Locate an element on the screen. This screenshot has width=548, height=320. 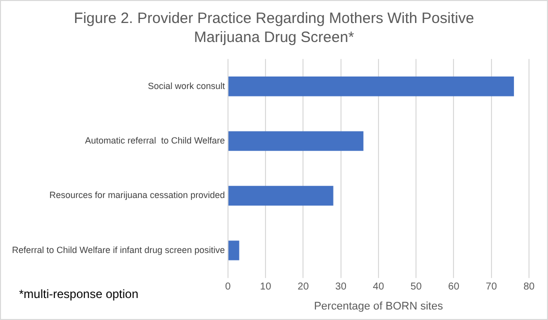
x-tick-label: 10 is located at coordinates (266, 287).